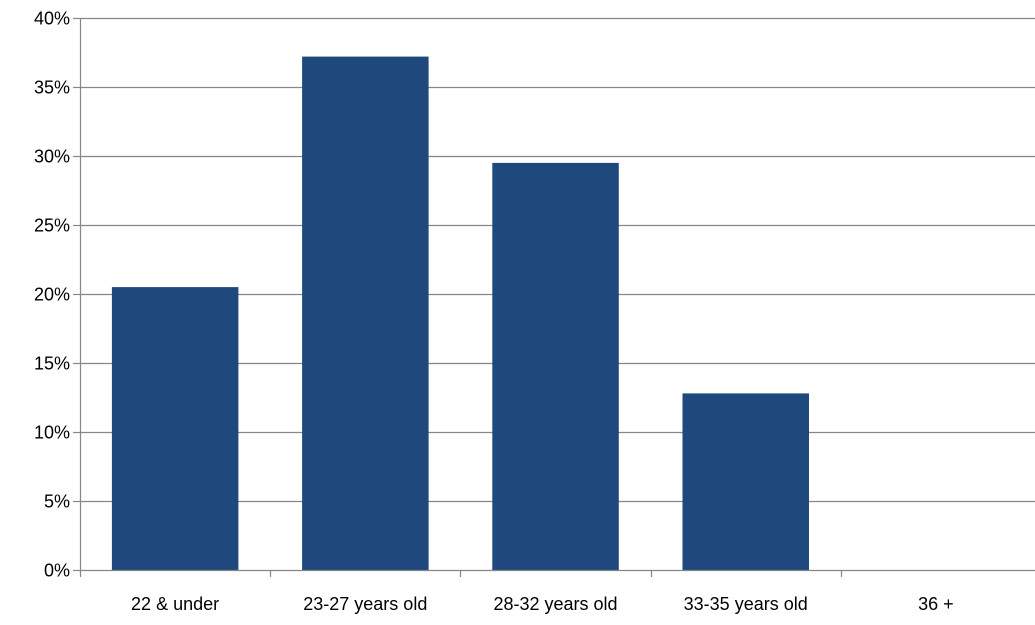  Describe the element at coordinates (365, 604) in the screenshot. I see `x-tick-label: 23-27 years old` at that location.